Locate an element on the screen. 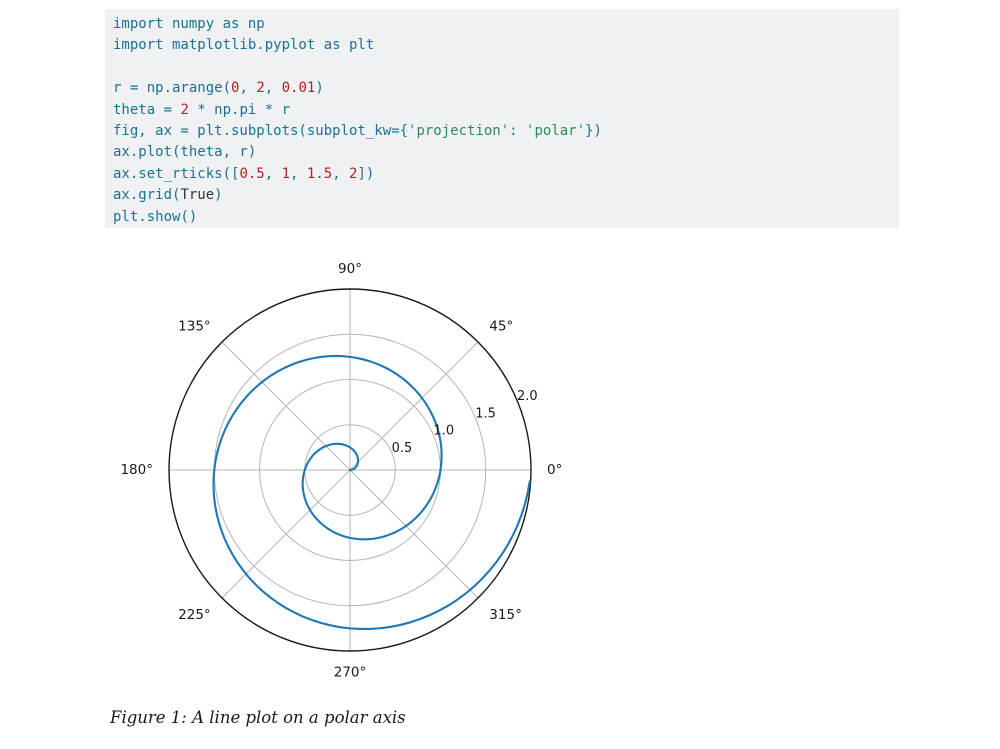 Image resolution: width=1000 pixels, height=749 pixels. theta-tick-label: 180° is located at coordinates (136, 470).